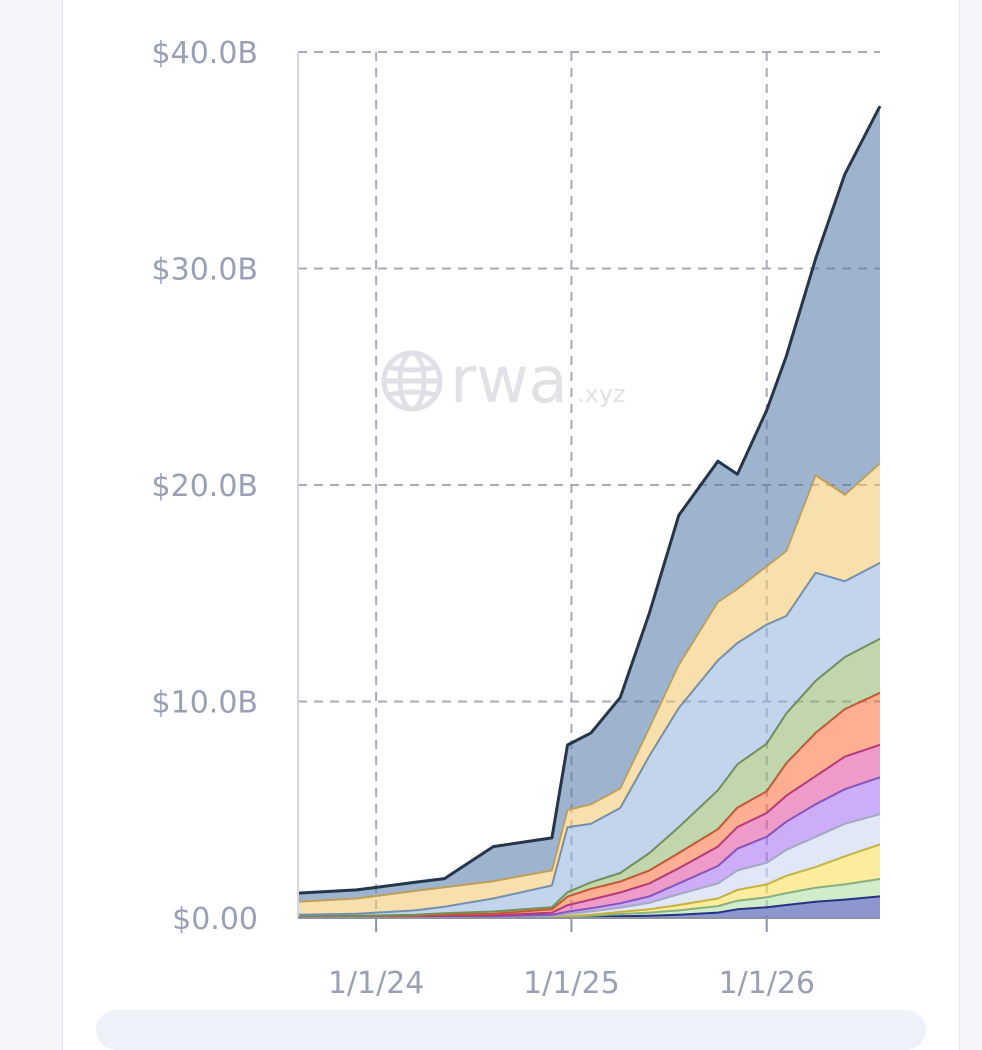 The width and height of the screenshot is (982, 1050). I want to click on watermark: rwa .xyz, so click(503, 381).